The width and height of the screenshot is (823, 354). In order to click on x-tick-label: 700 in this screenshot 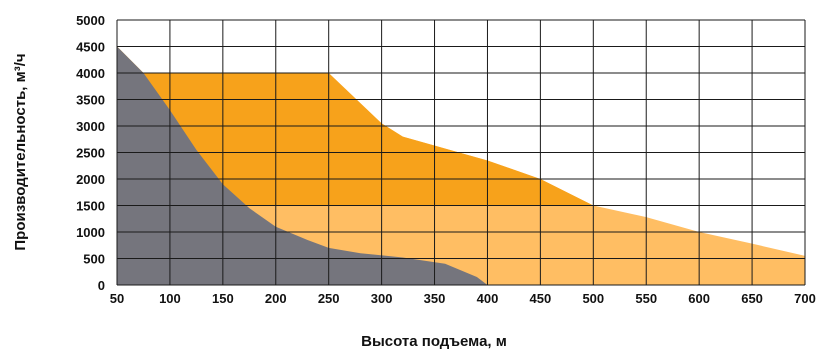, I will do `click(805, 298)`.